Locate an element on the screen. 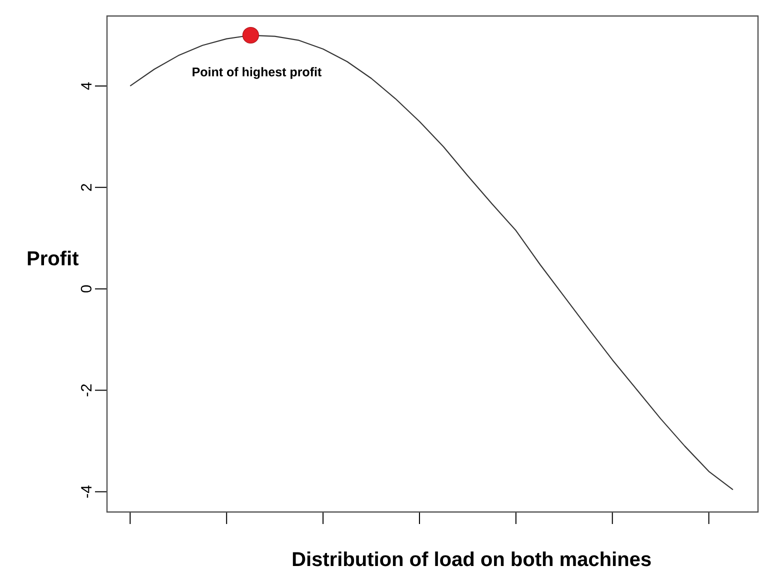 The image size is (761, 582). y-axis-title: Profit is located at coordinates (53, 258).